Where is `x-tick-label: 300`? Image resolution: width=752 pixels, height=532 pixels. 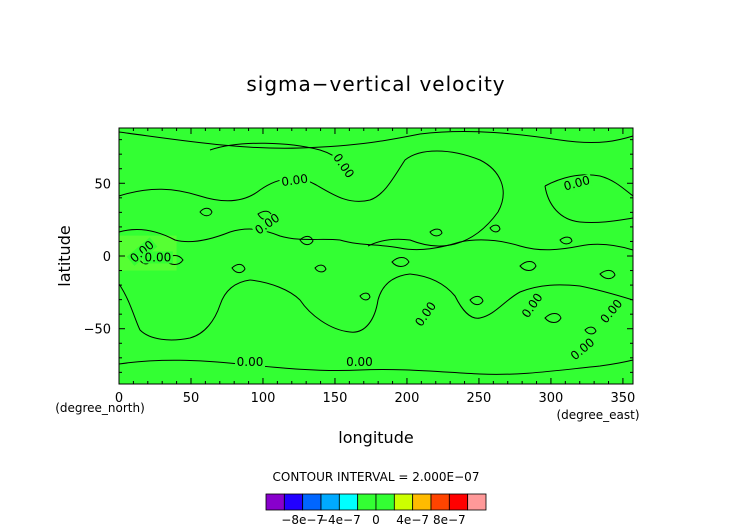 x-tick-label: 300 is located at coordinates (551, 398).